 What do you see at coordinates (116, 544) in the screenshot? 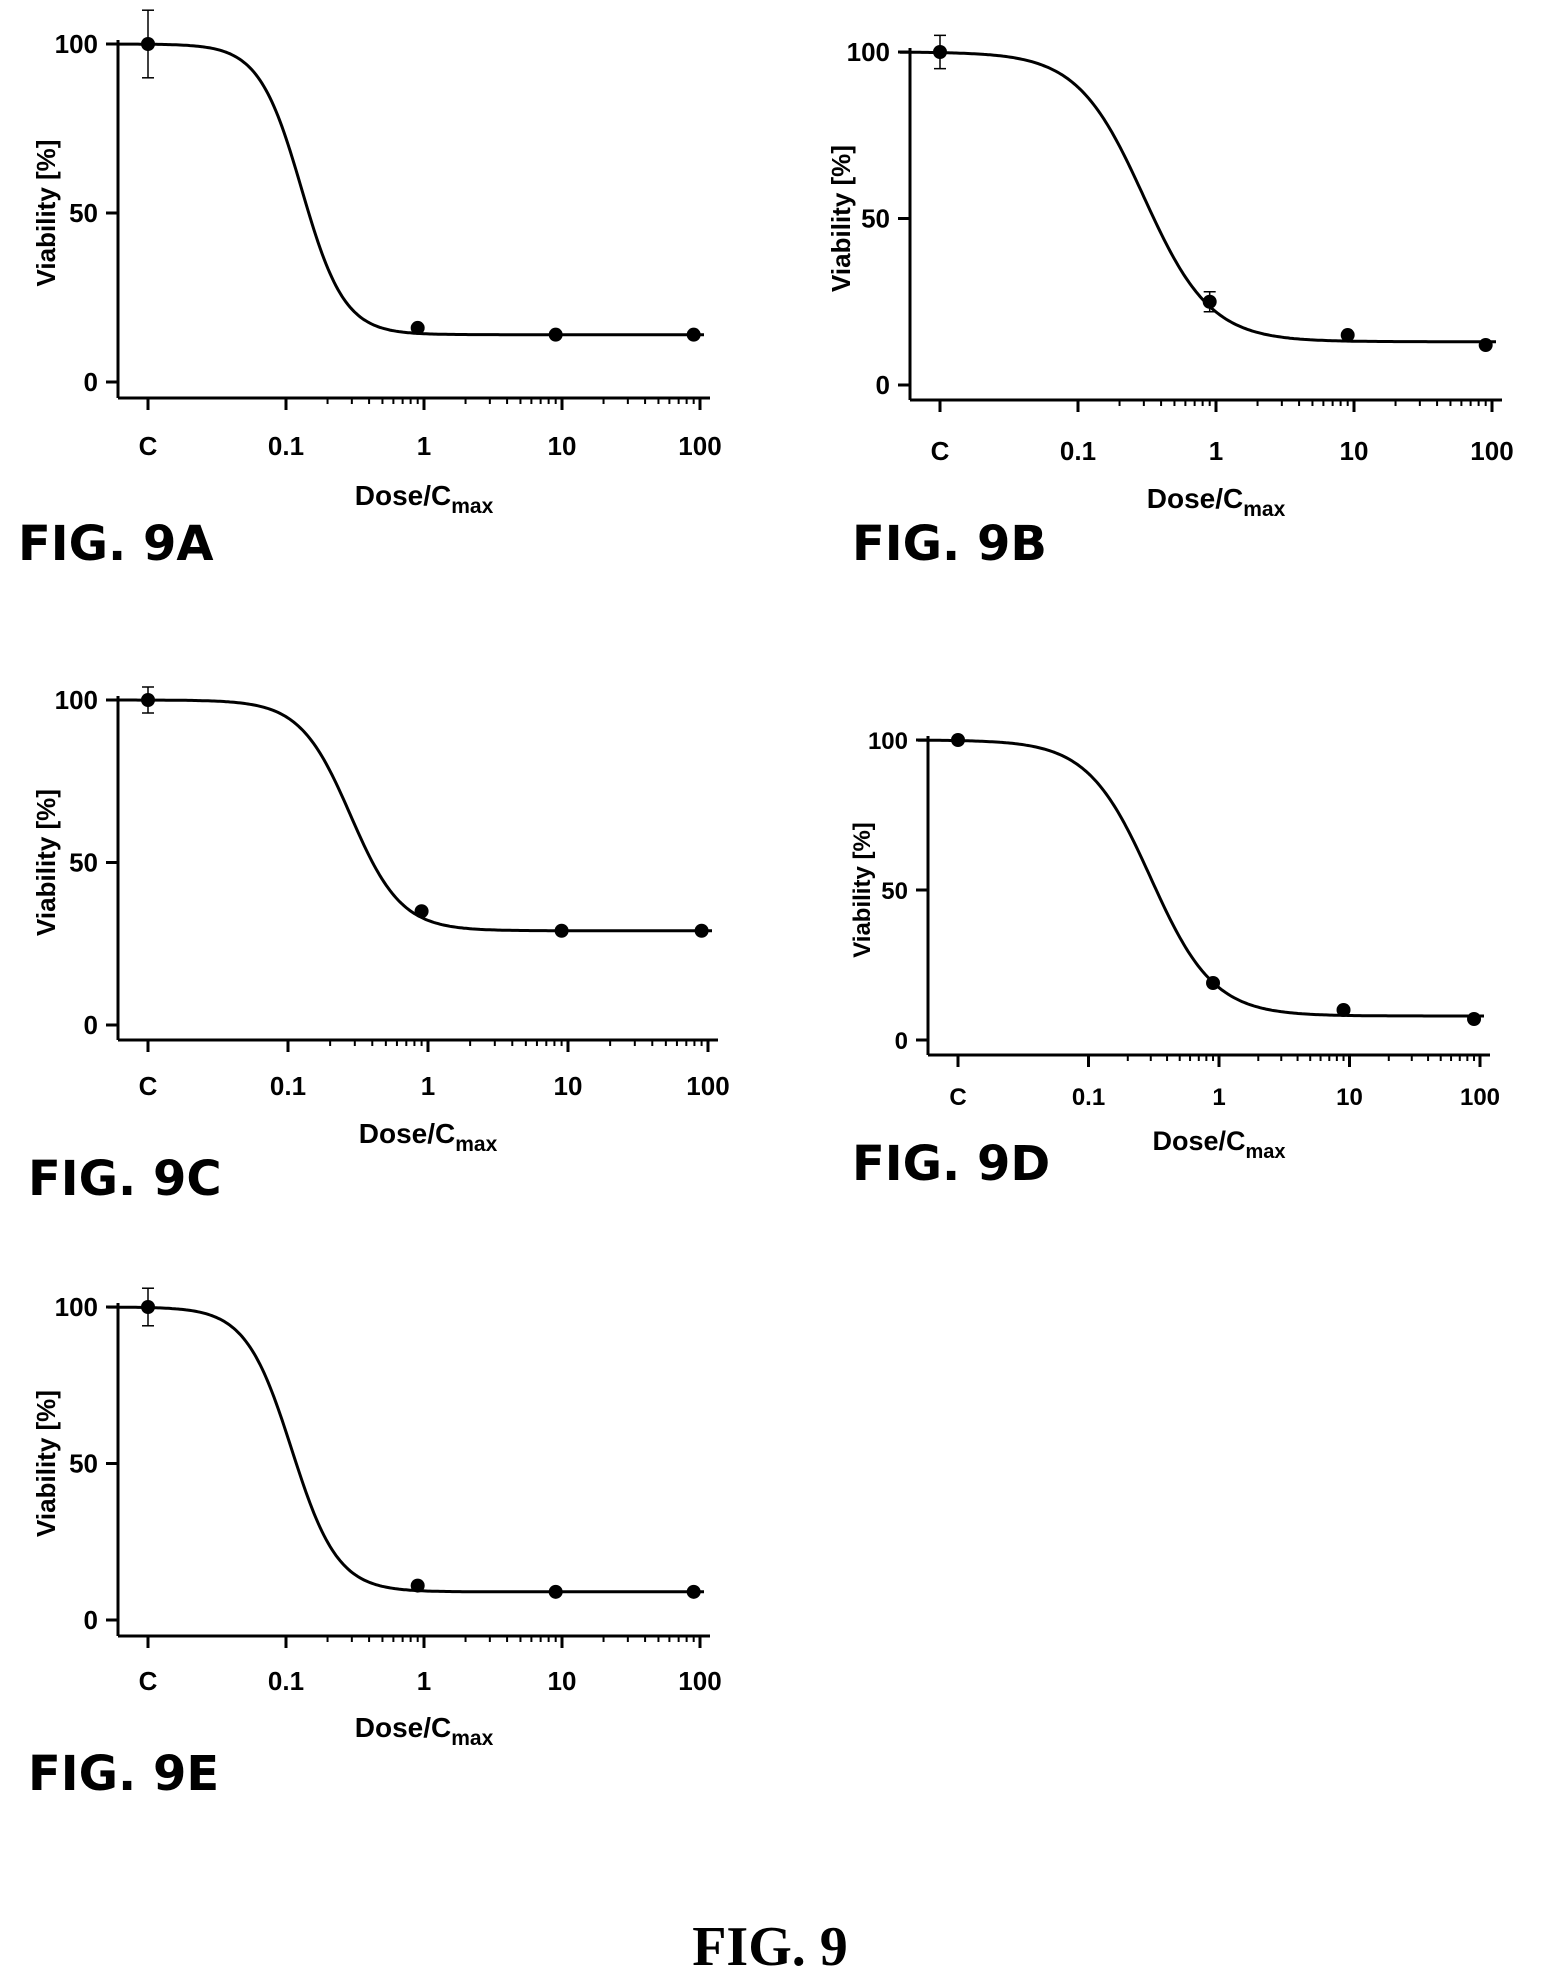
I see `panel-label: FIG. 9A` at bounding box center [116, 544].